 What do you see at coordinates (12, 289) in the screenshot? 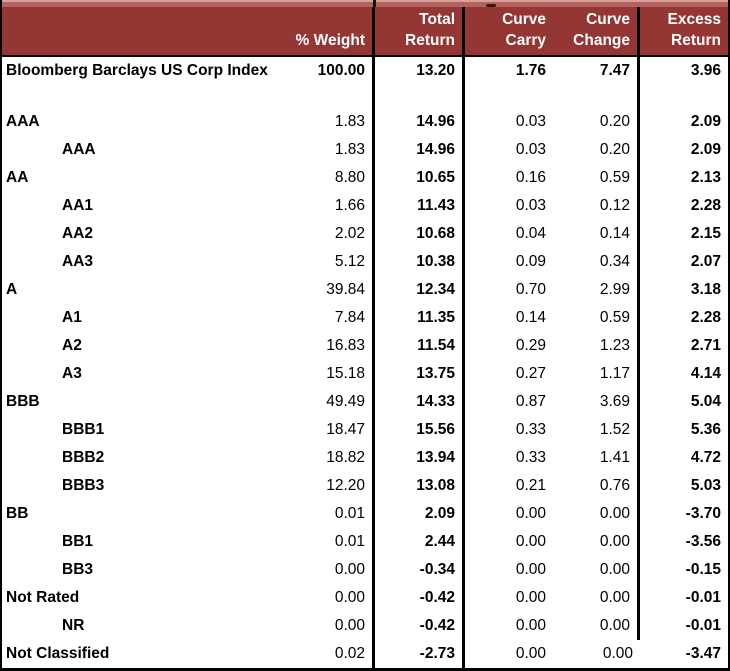
I see `row-label: A` at bounding box center [12, 289].